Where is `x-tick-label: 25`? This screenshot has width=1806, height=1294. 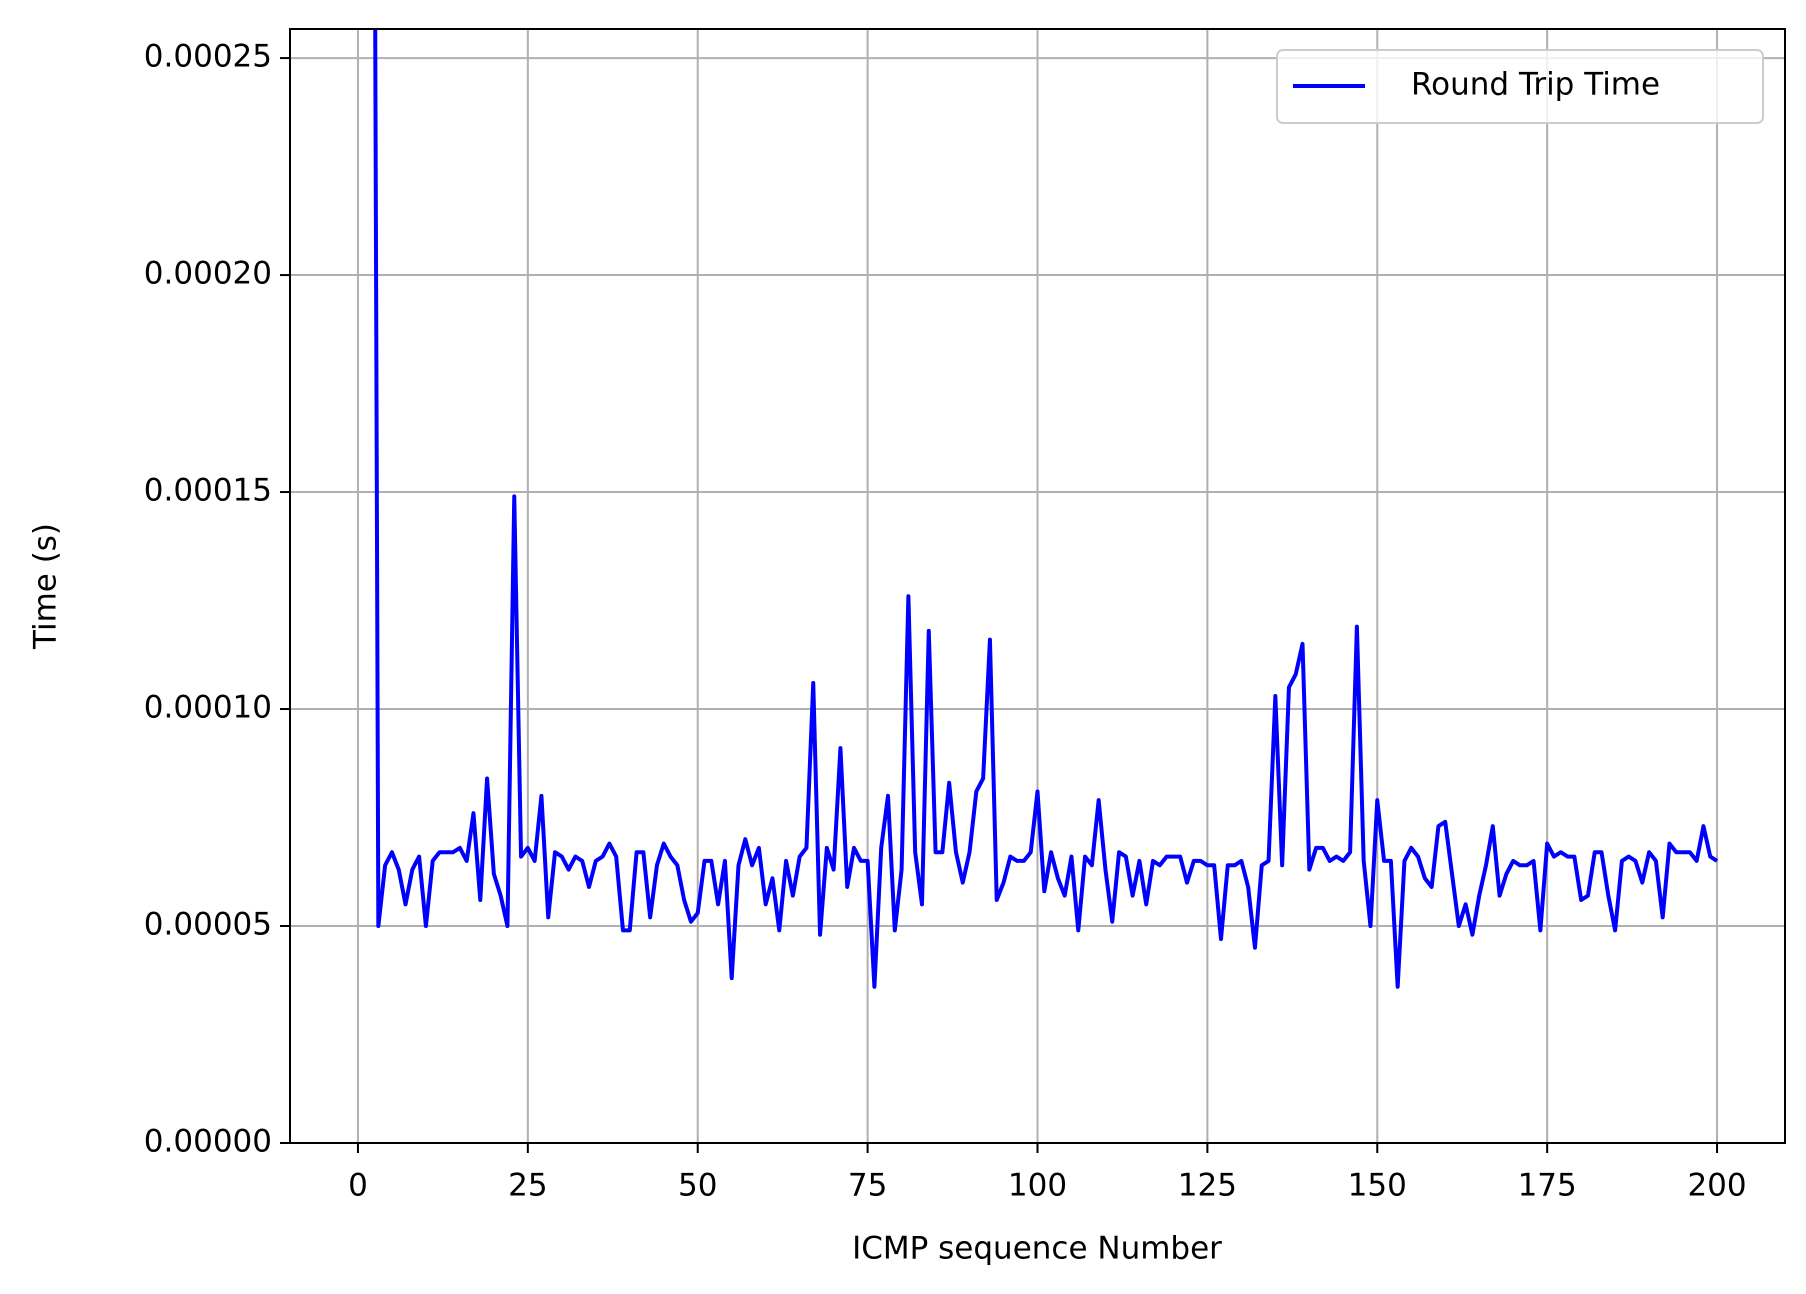 x-tick-label: 25 is located at coordinates (527, 1186).